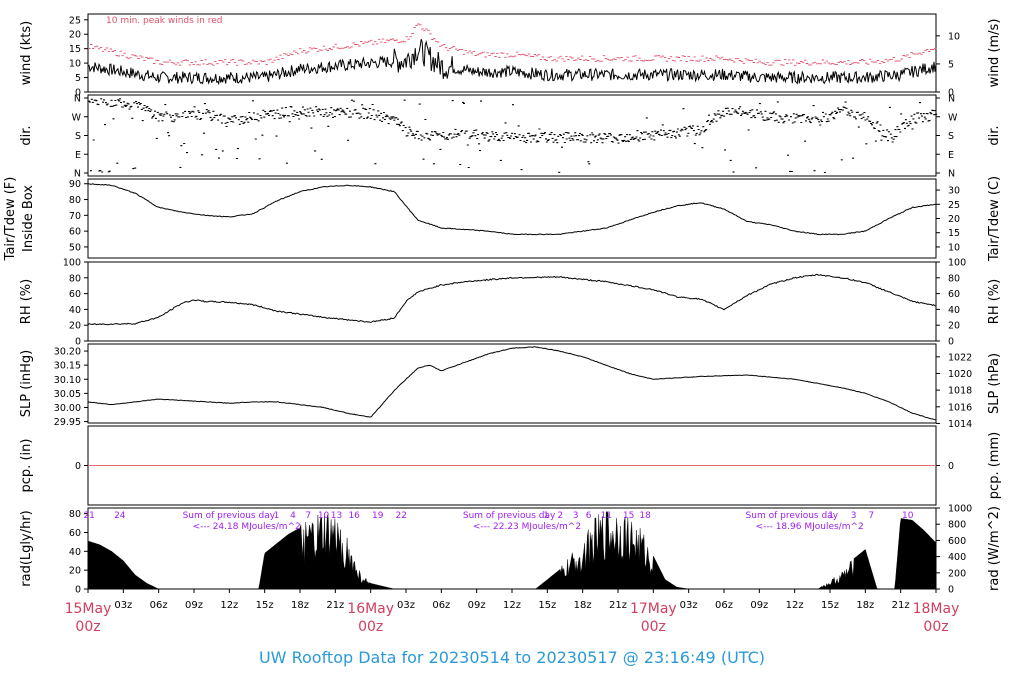 The width and height of the screenshot is (1024, 700). What do you see at coordinates (75, 294) in the screenshot?
I see `rh-left-tick-label: 60` at bounding box center [75, 294].